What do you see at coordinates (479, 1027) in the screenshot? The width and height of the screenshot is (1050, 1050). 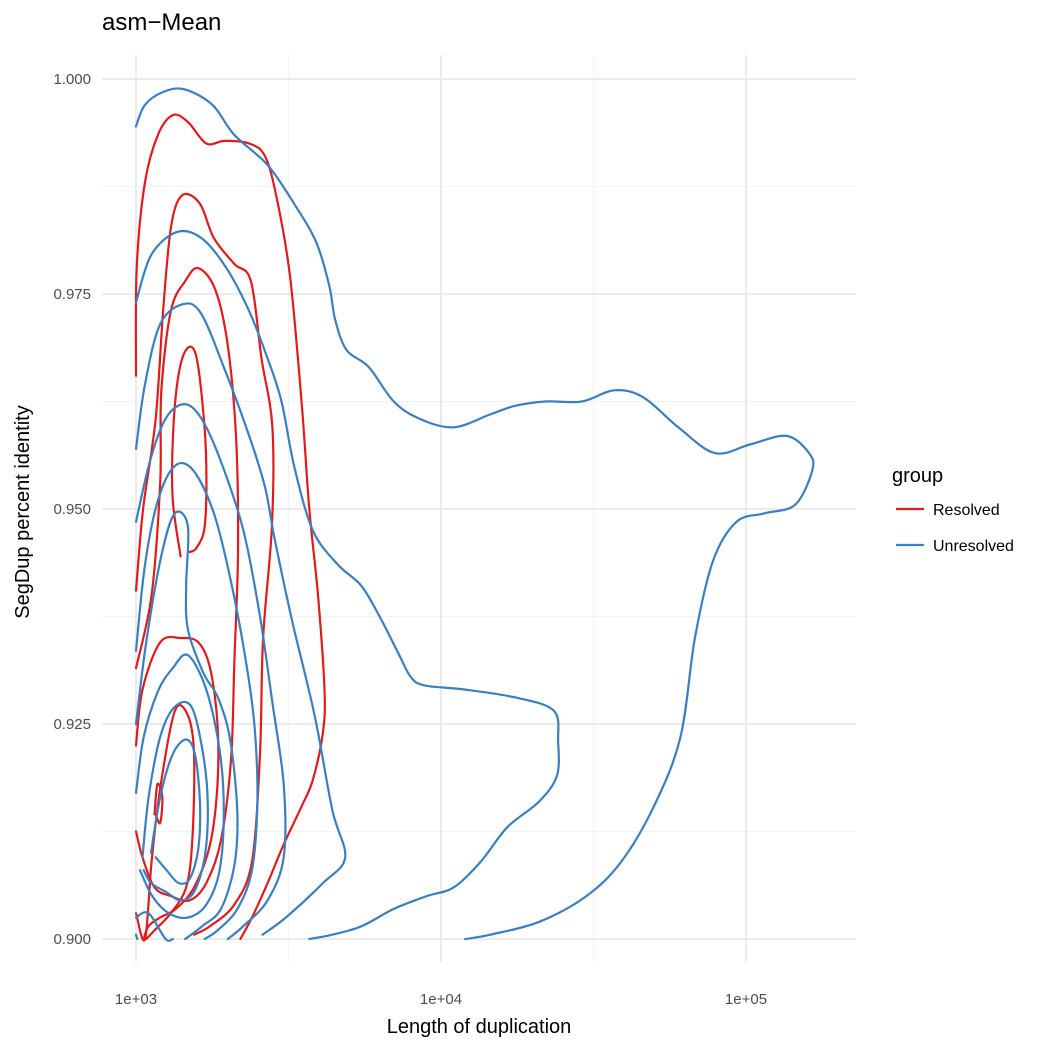 I see `x-axis-title: Length of duplication` at bounding box center [479, 1027].